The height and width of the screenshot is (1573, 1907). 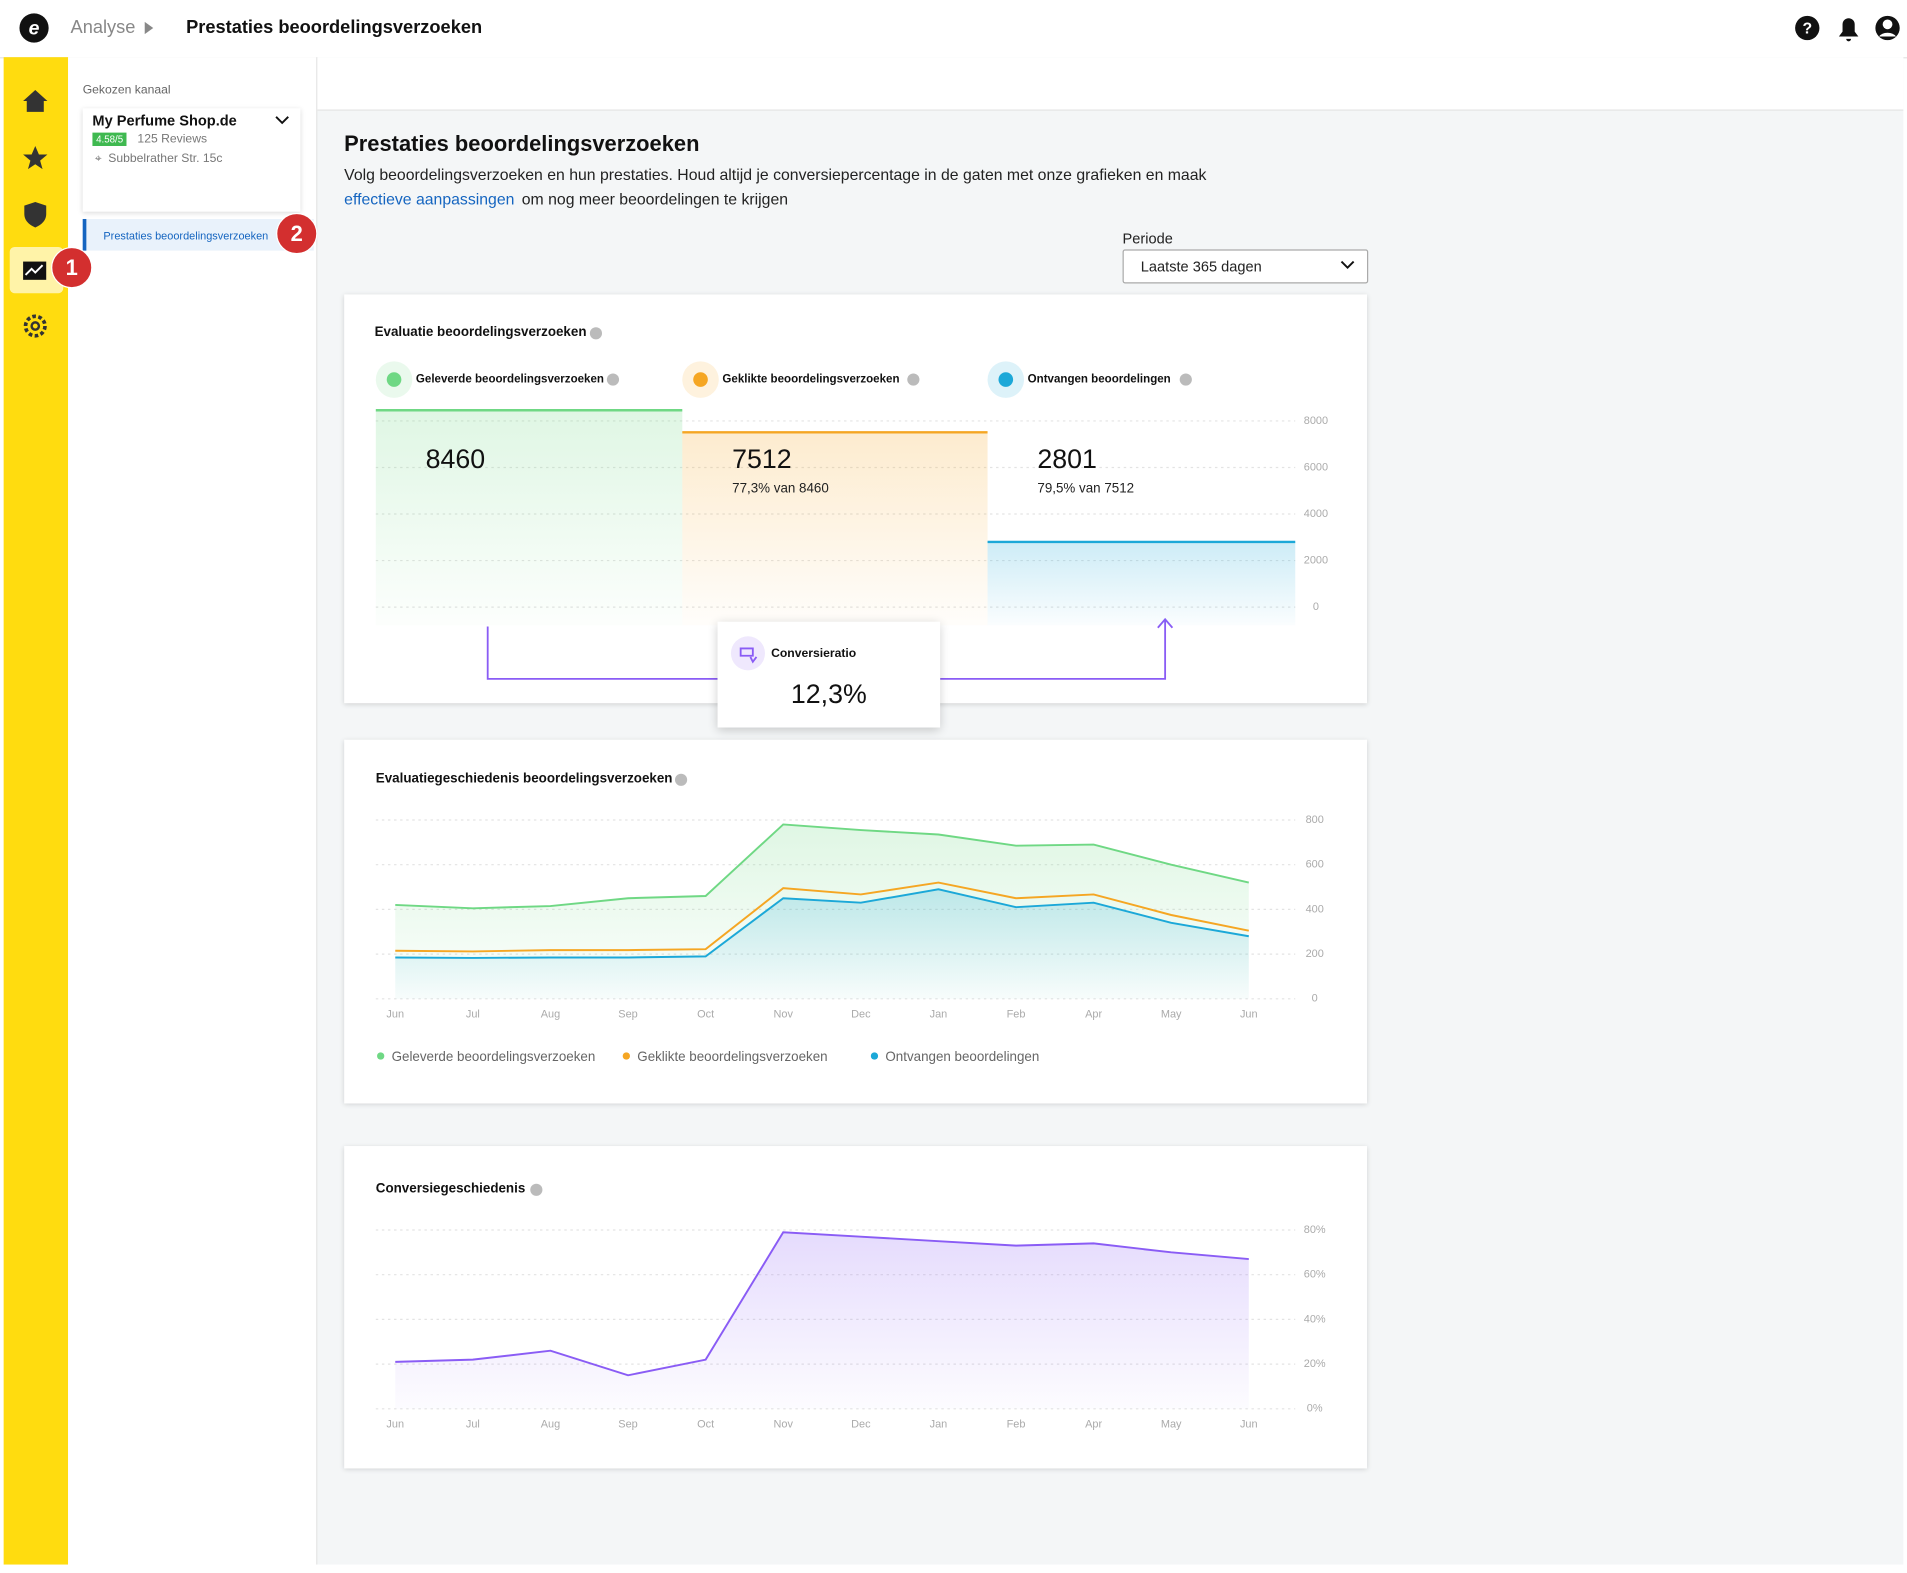 What do you see at coordinates (1347, 265) in the screenshot?
I see `period-arrow` at bounding box center [1347, 265].